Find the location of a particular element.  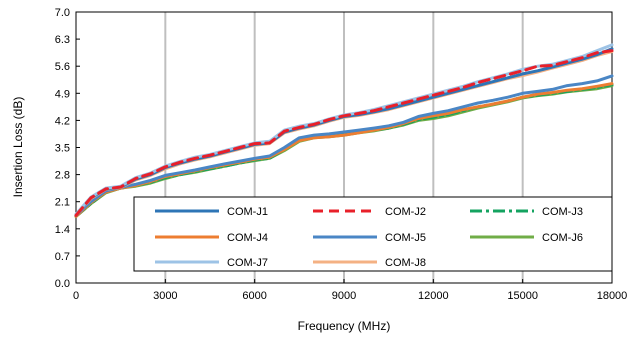

y-tick-label: 0.7 is located at coordinates (62, 257).